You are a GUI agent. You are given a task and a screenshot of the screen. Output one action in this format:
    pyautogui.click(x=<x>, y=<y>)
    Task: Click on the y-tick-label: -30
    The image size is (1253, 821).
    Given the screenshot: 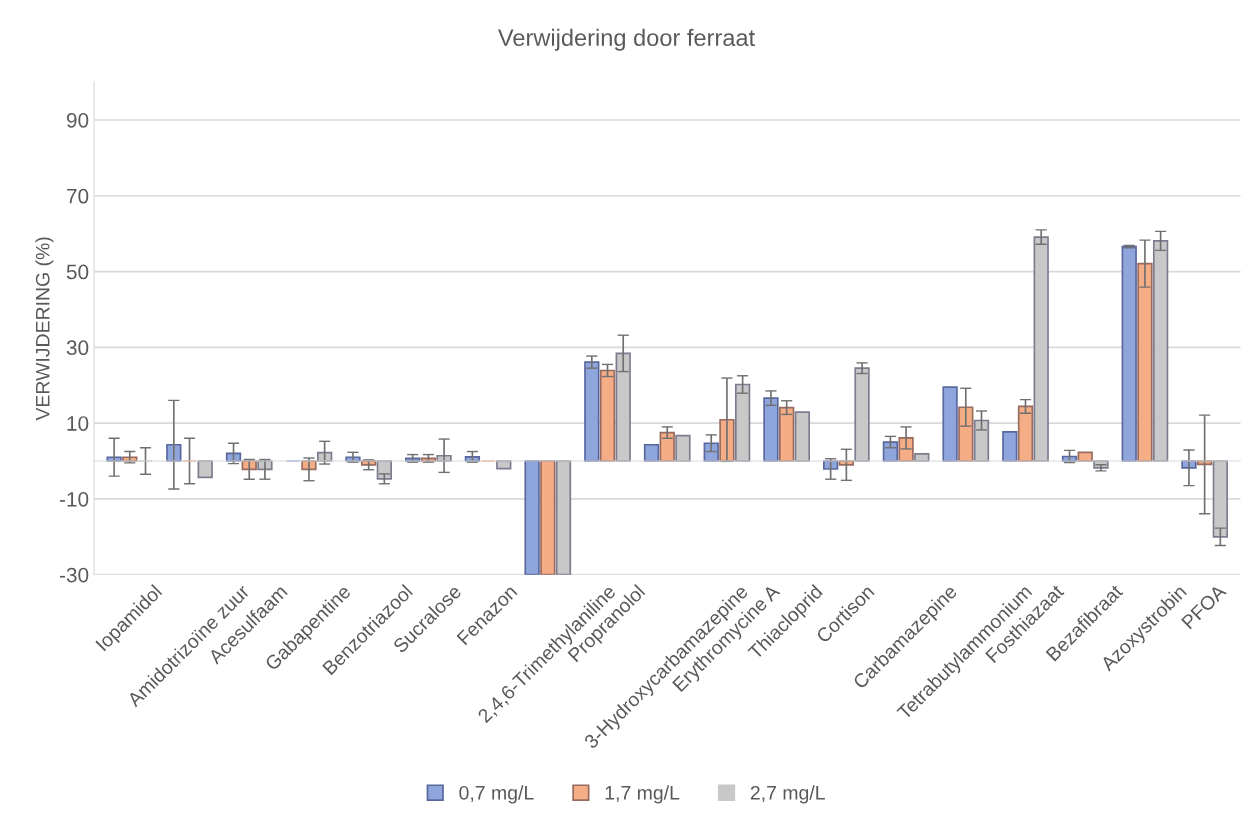 What is the action you would take?
    pyautogui.click(x=74, y=575)
    